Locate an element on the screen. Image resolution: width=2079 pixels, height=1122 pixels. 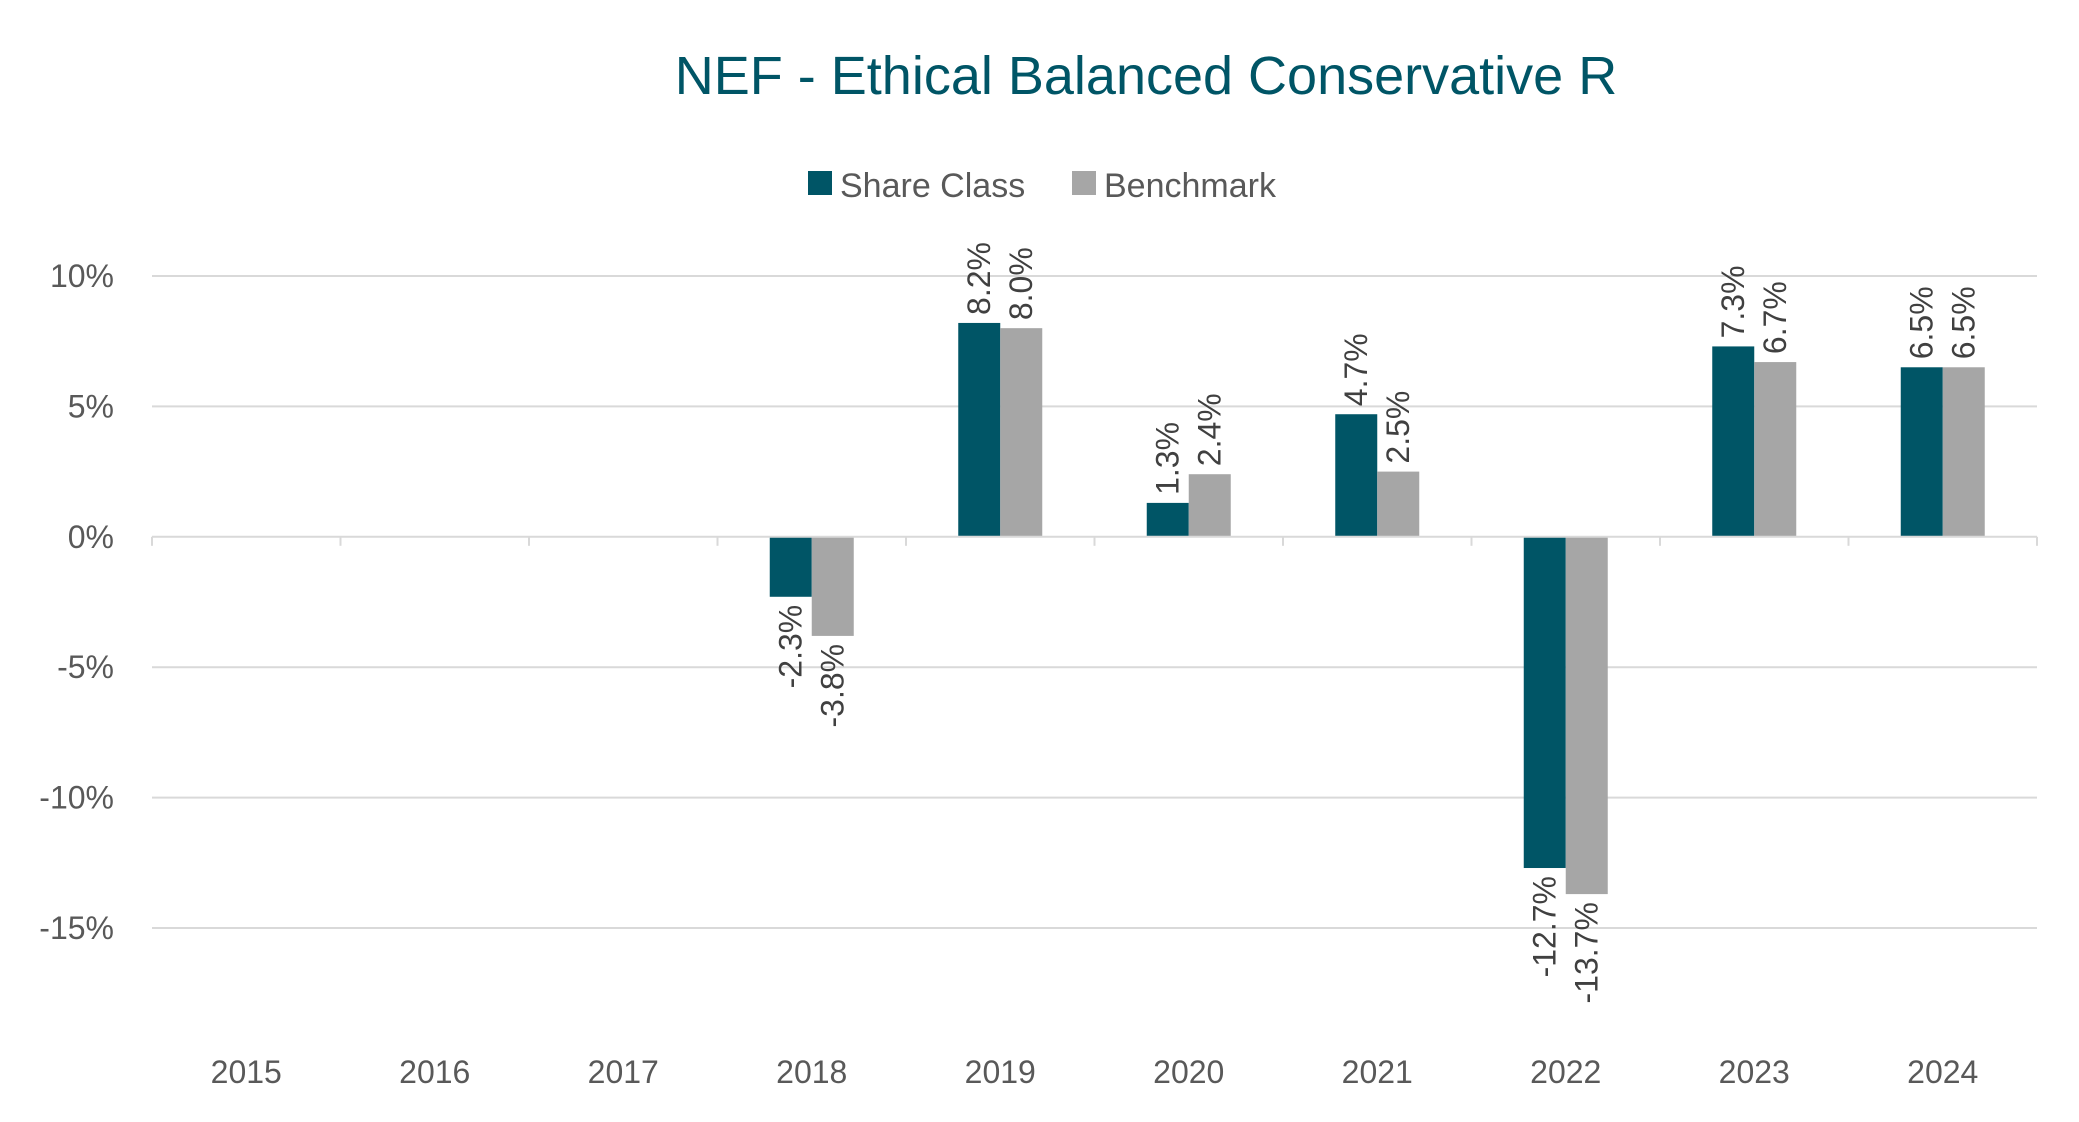
legend-item-benchmark: Benchmark is located at coordinates (1174, 186).